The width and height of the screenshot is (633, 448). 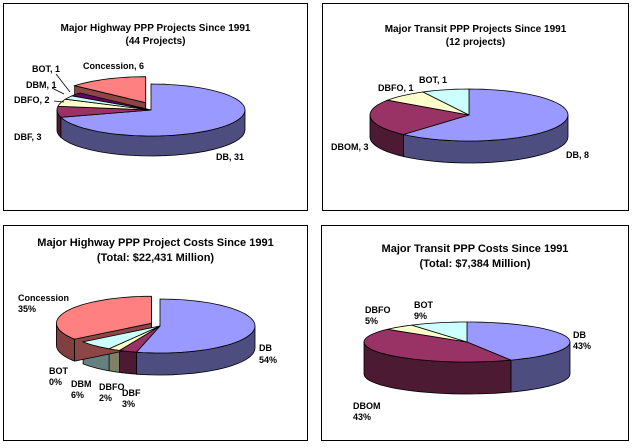 What do you see at coordinates (475, 264) in the screenshot?
I see `subtitle-line: (Total: $7,384 Million)` at bounding box center [475, 264].